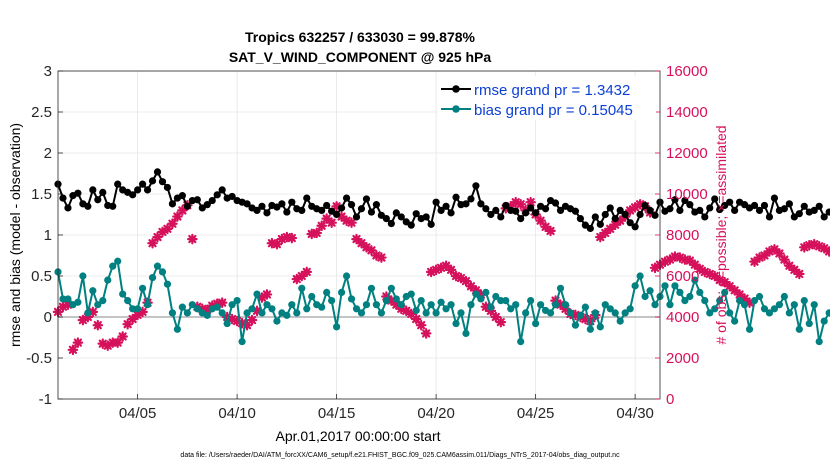 Image resolution: width=830 pixels, height=470 pixels. What do you see at coordinates (39, 358) in the screenshot?
I see `left-y-tick-label: -0.5` at bounding box center [39, 358].